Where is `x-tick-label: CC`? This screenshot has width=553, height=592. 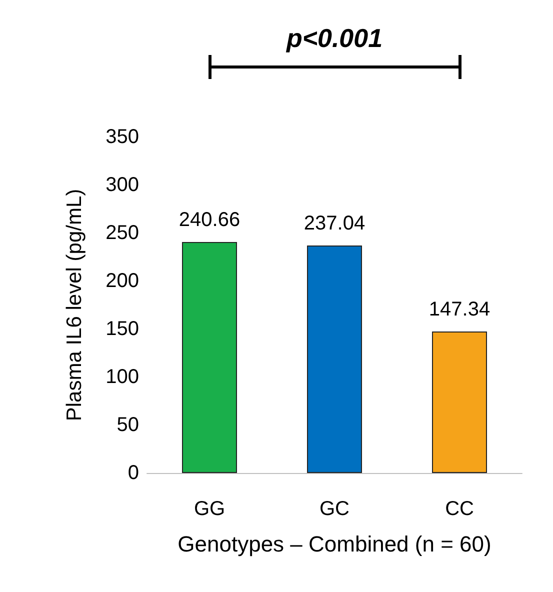 x-tick-label: CC is located at coordinates (459, 509).